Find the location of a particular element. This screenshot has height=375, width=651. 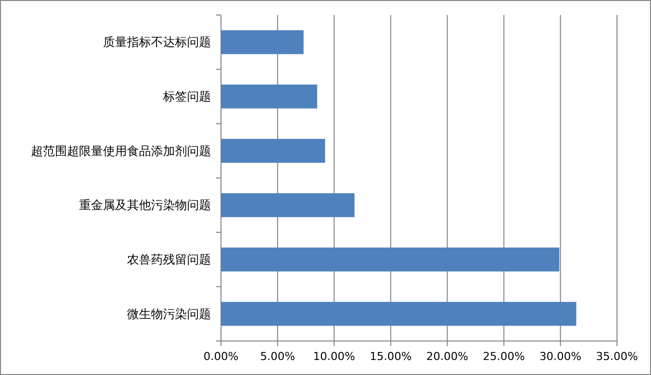

x-tick-label: 35.00% is located at coordinates (617, 356).